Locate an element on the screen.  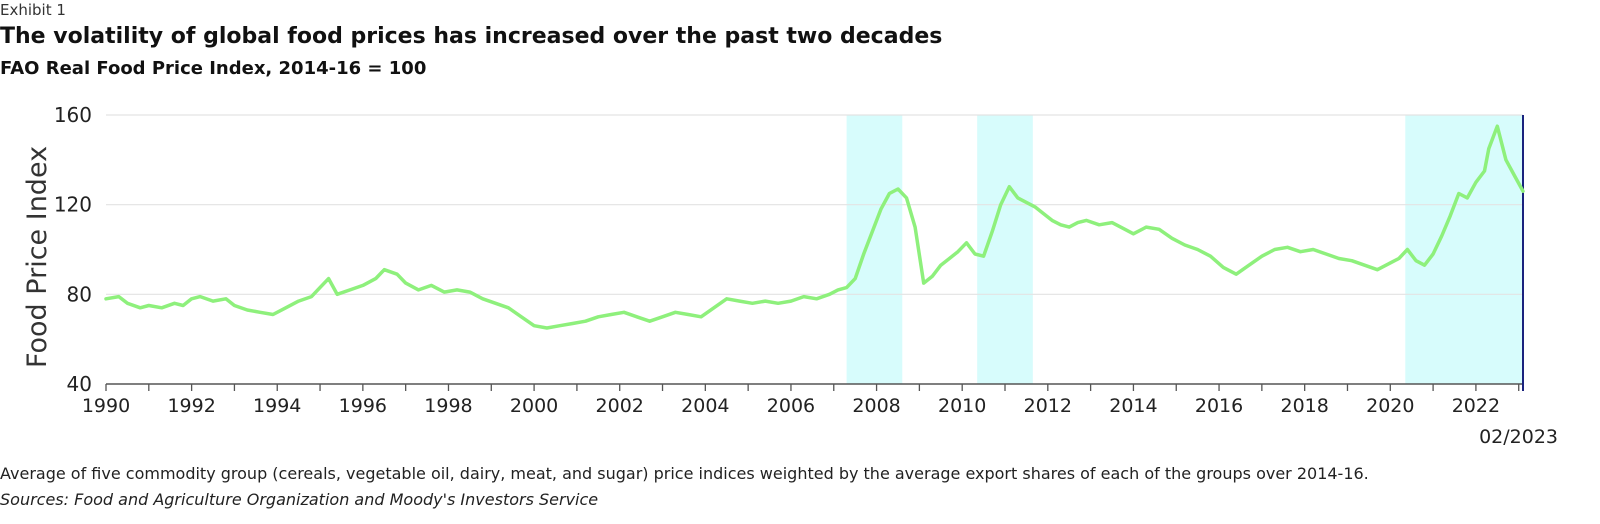
x-tick-label-1998: 1998 is located at coordinates (448, 406).